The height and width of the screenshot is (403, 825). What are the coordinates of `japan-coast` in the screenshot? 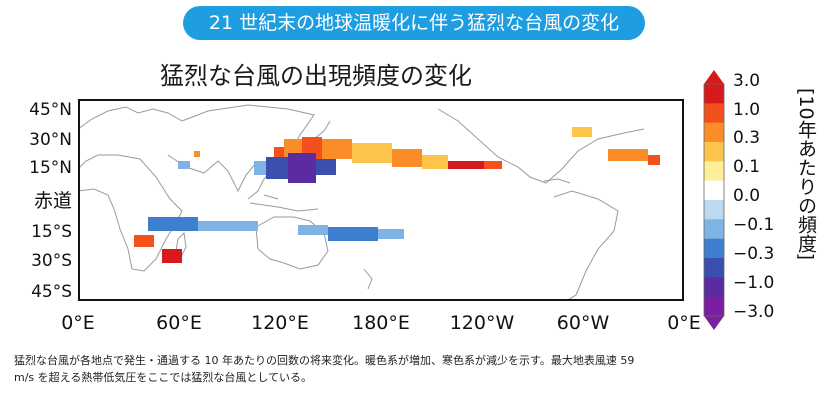 It's located at (322, 130).